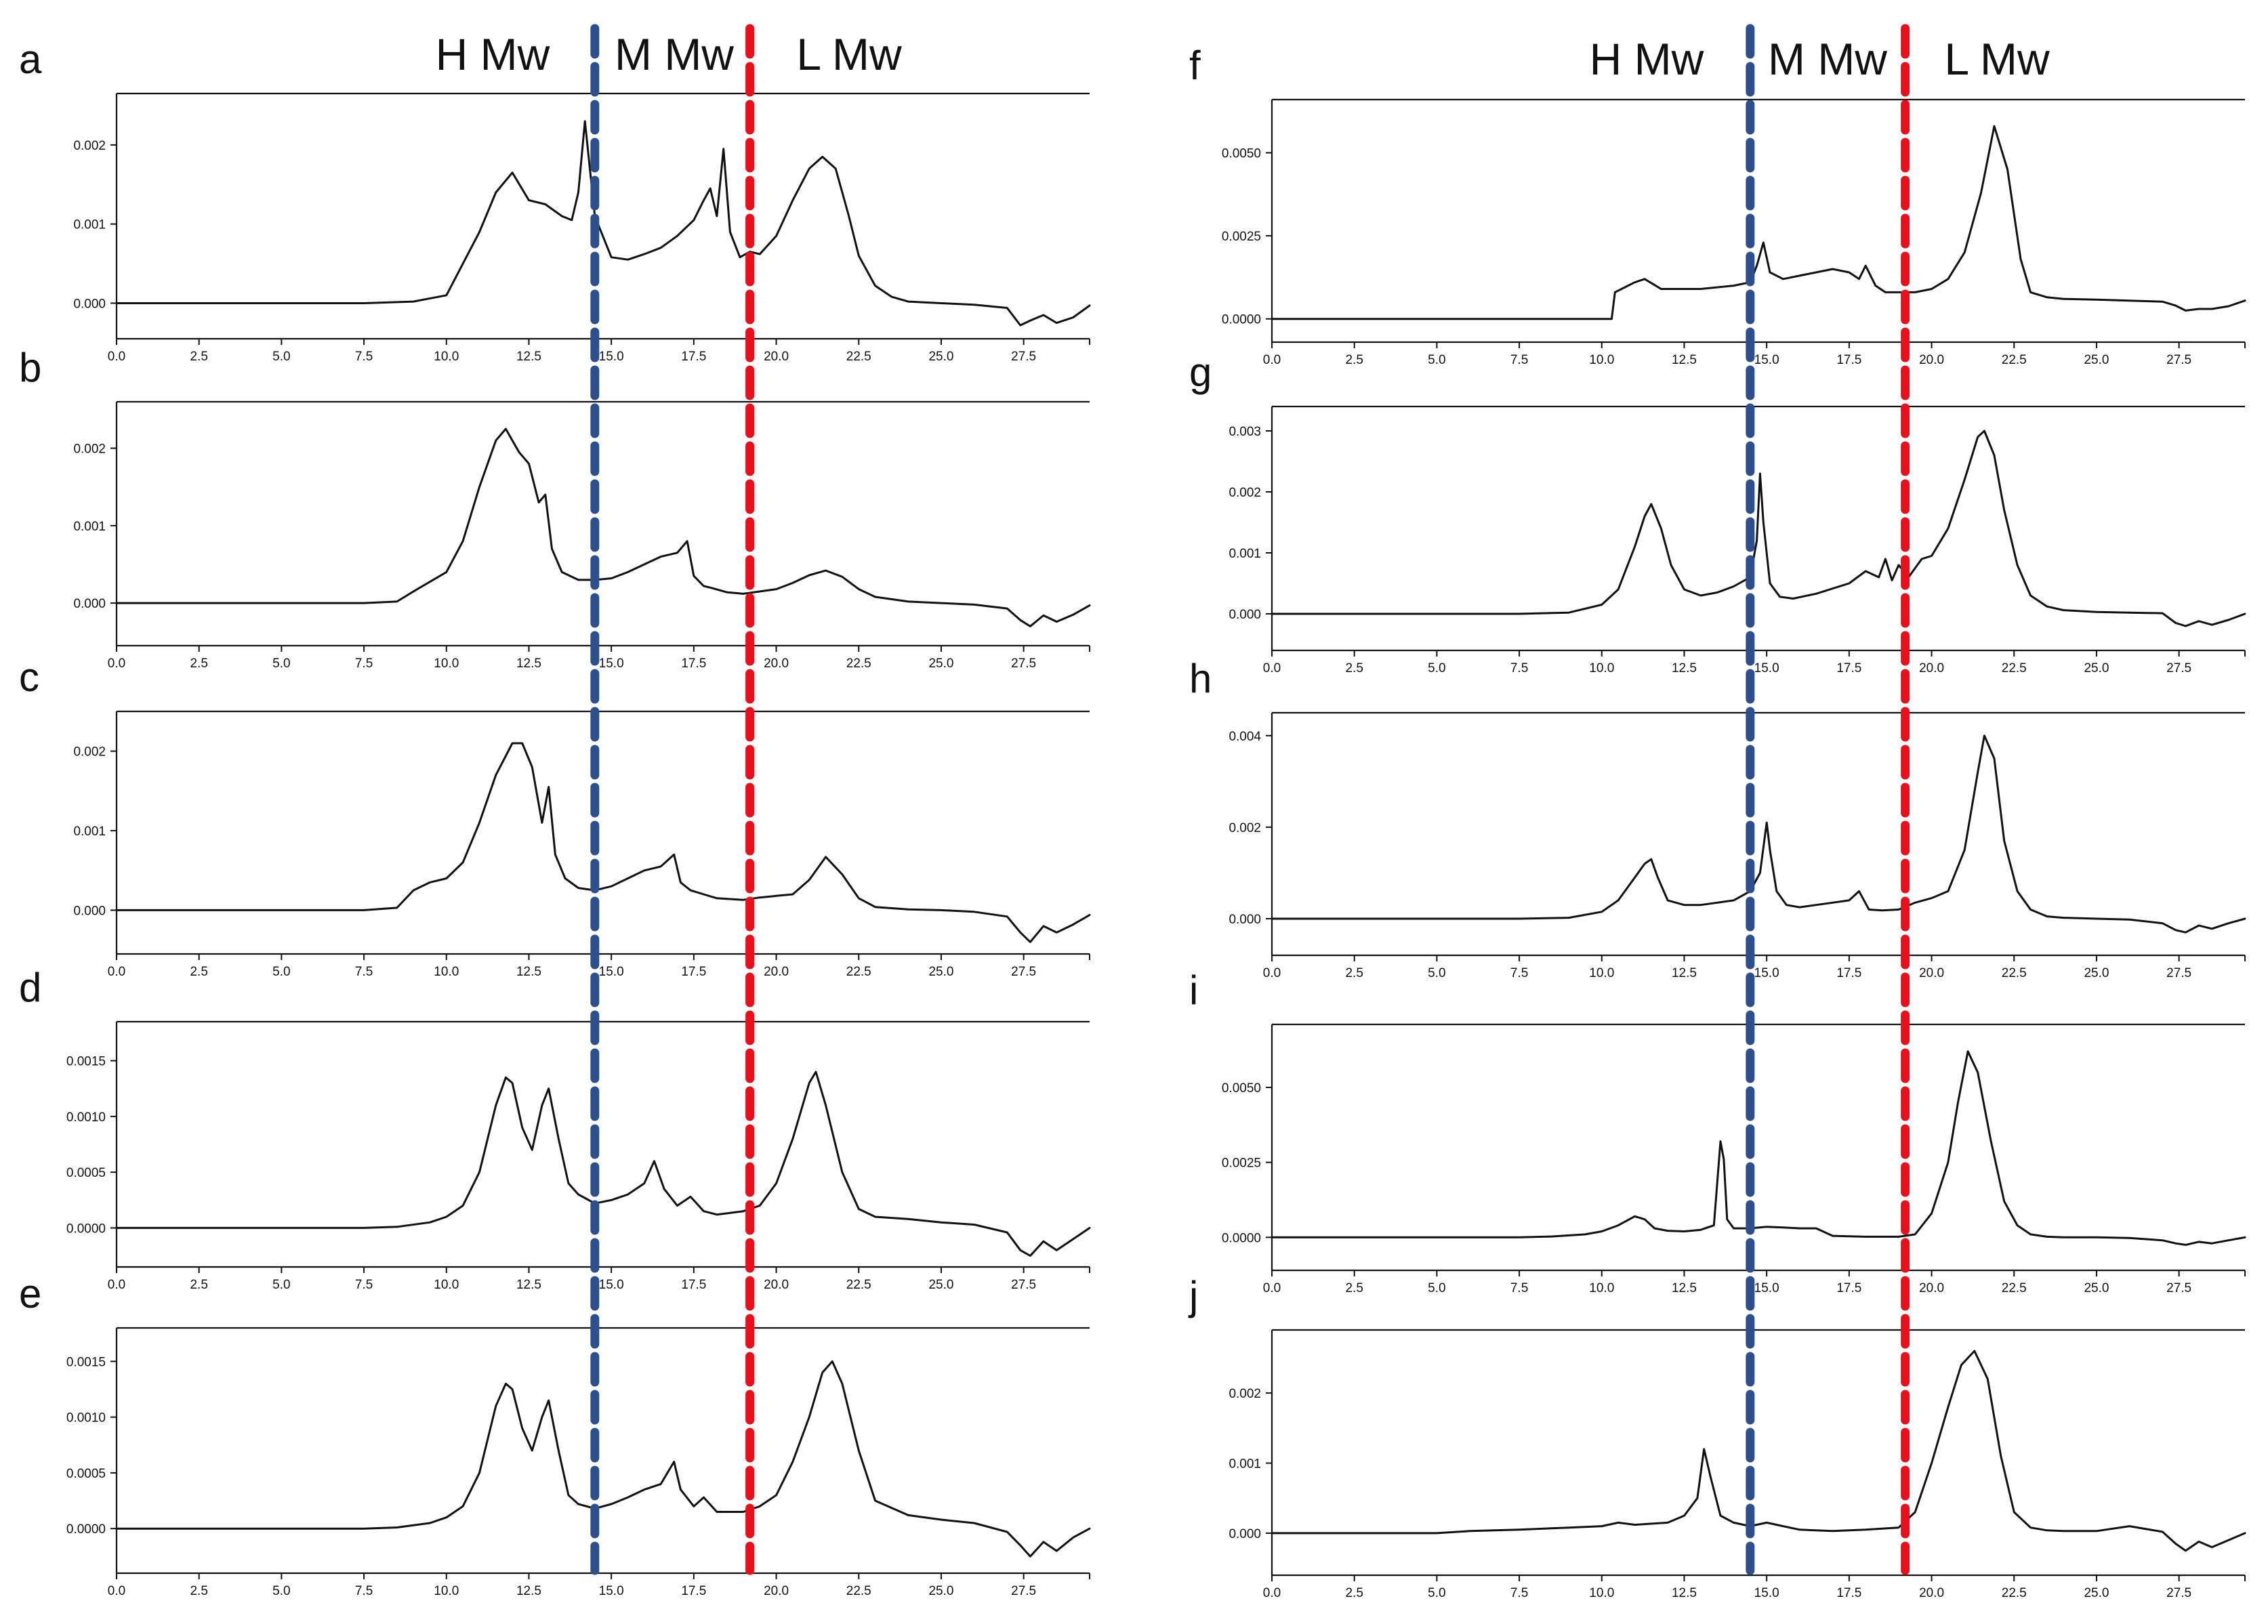 This screenshot has height=1624, width=2268. I want to click on panel-letter-j: j, so click(1193, 1295).